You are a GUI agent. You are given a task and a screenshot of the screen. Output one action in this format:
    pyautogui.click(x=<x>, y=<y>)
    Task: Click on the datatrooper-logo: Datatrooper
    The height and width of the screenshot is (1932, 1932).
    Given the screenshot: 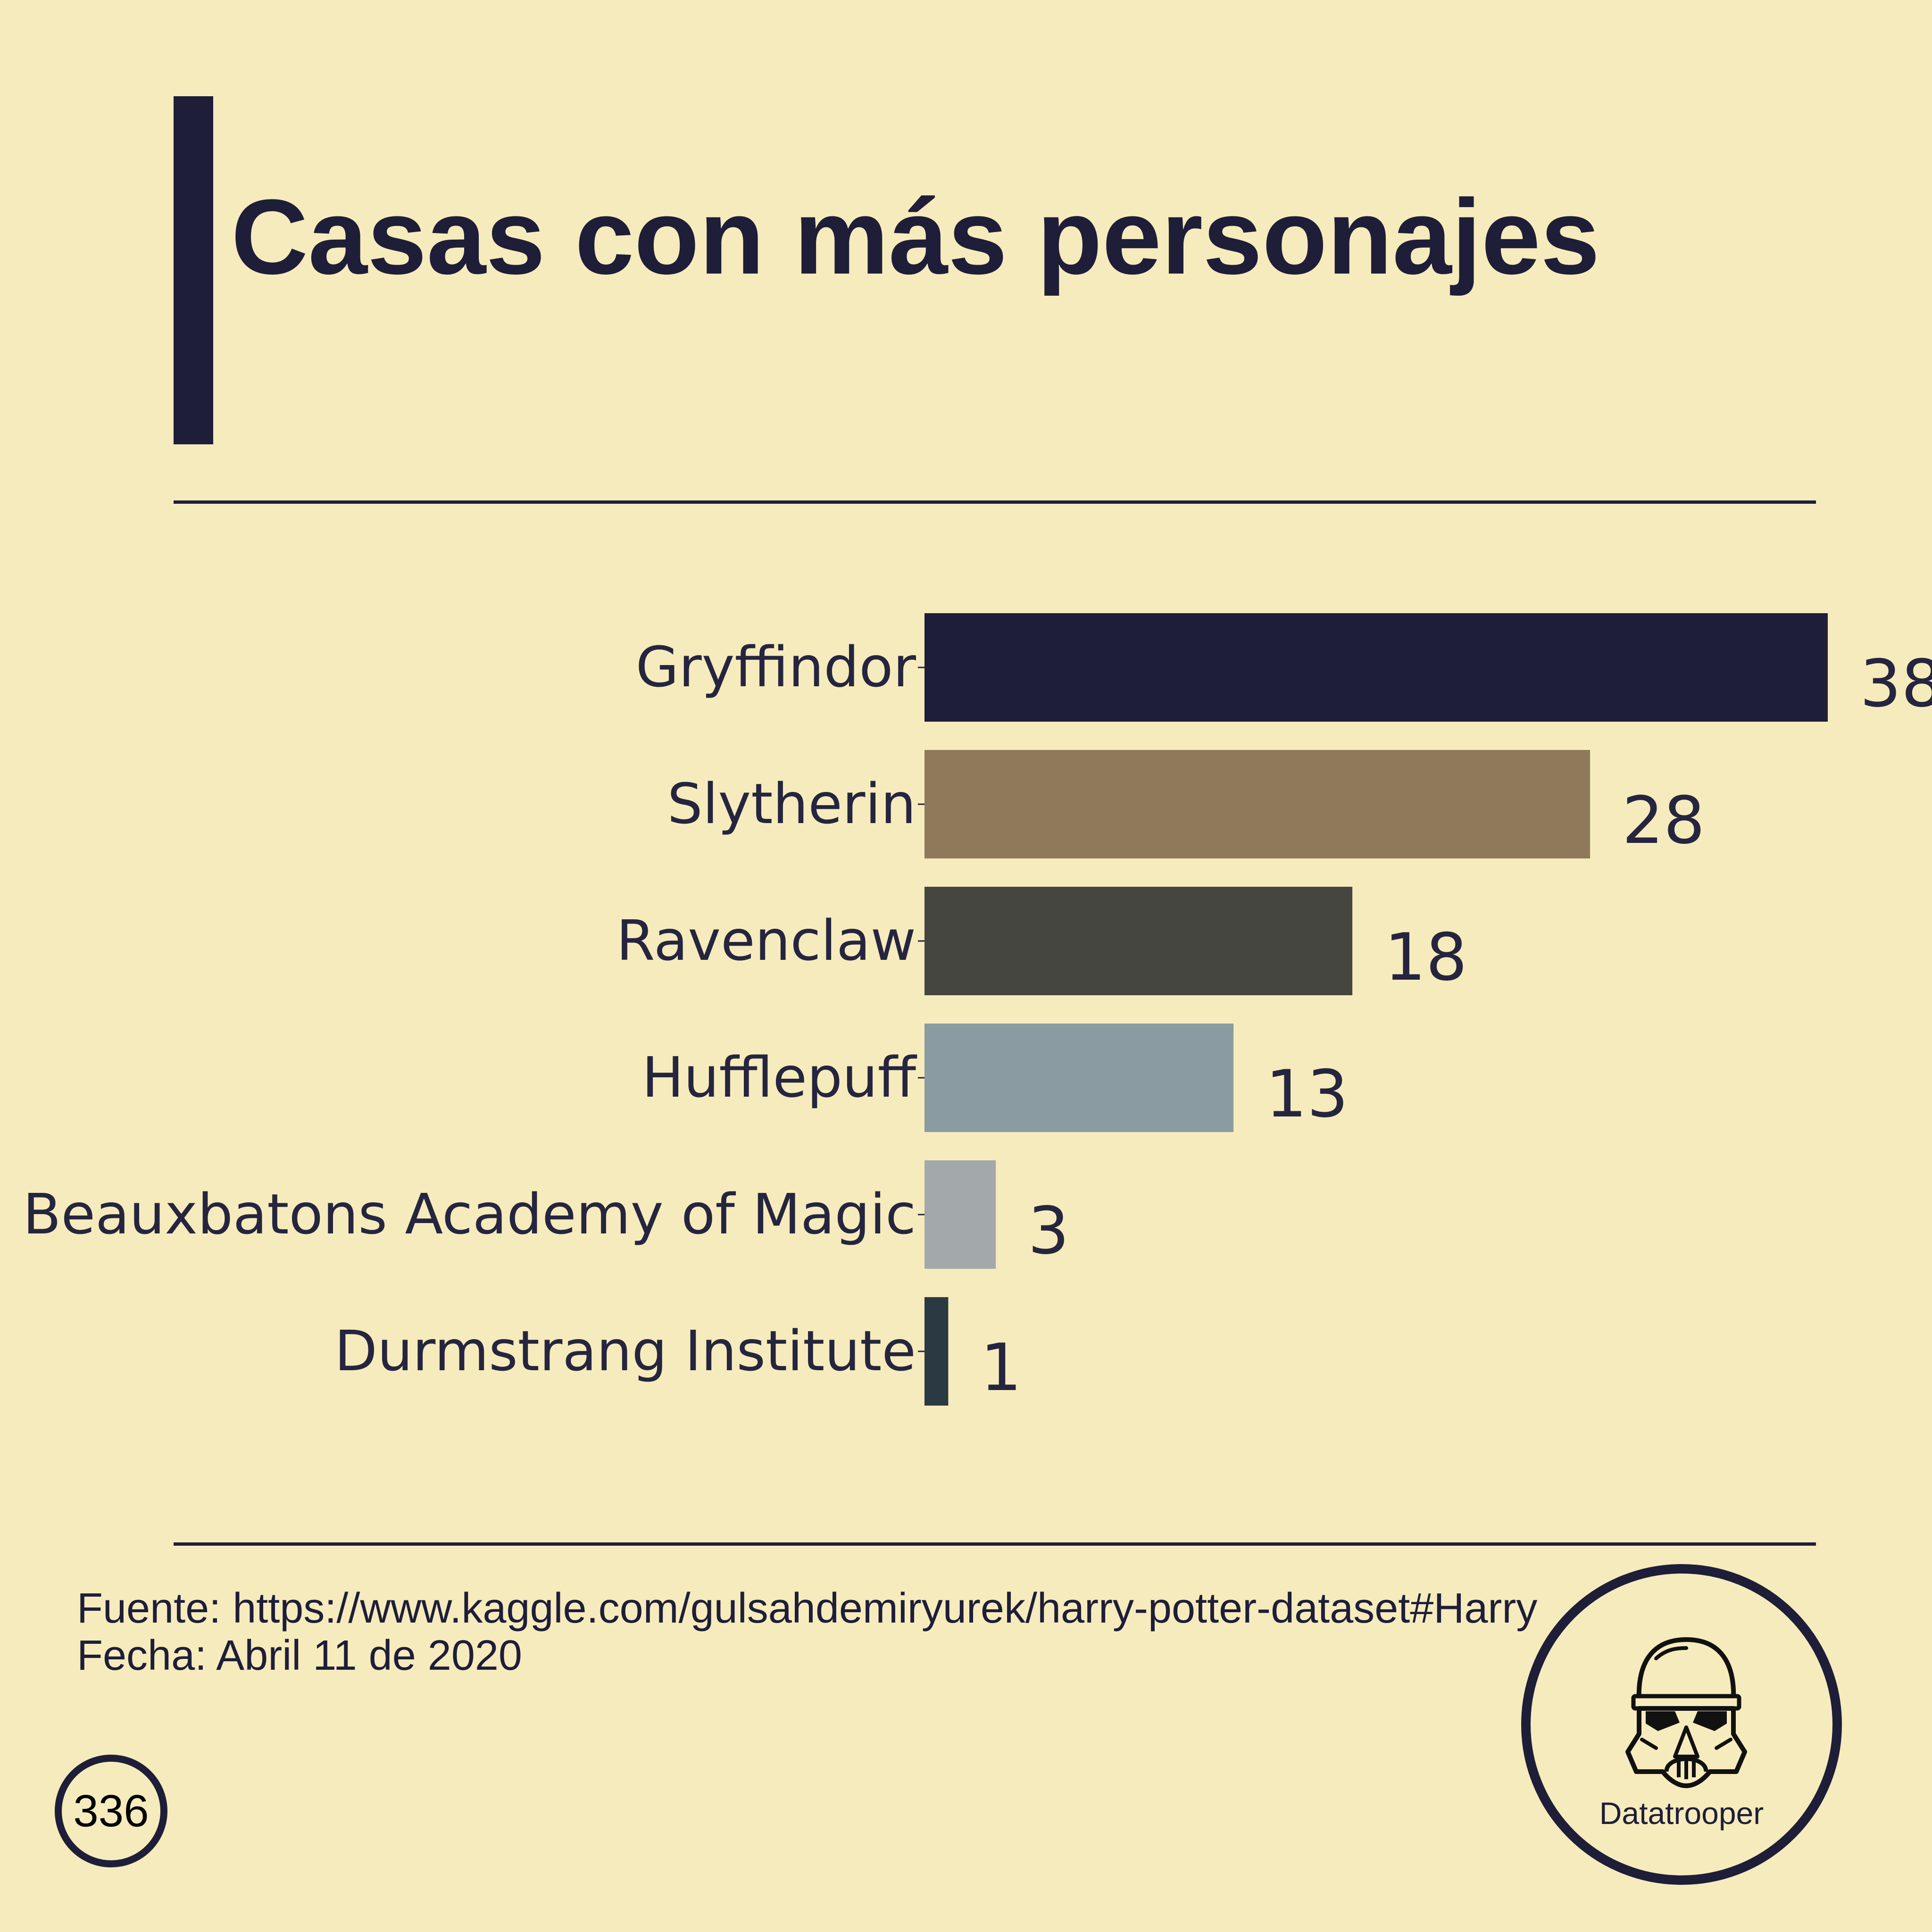 What is the action you would take?
    pyautogui.click(x=1682, y=1724)
    